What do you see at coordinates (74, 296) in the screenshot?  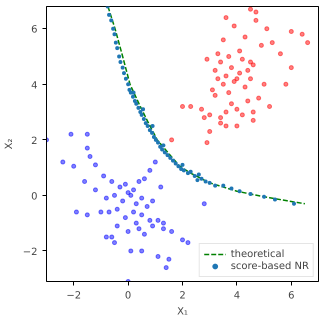 I see `x-tick-label: −2` at bounding box center [74, 296].